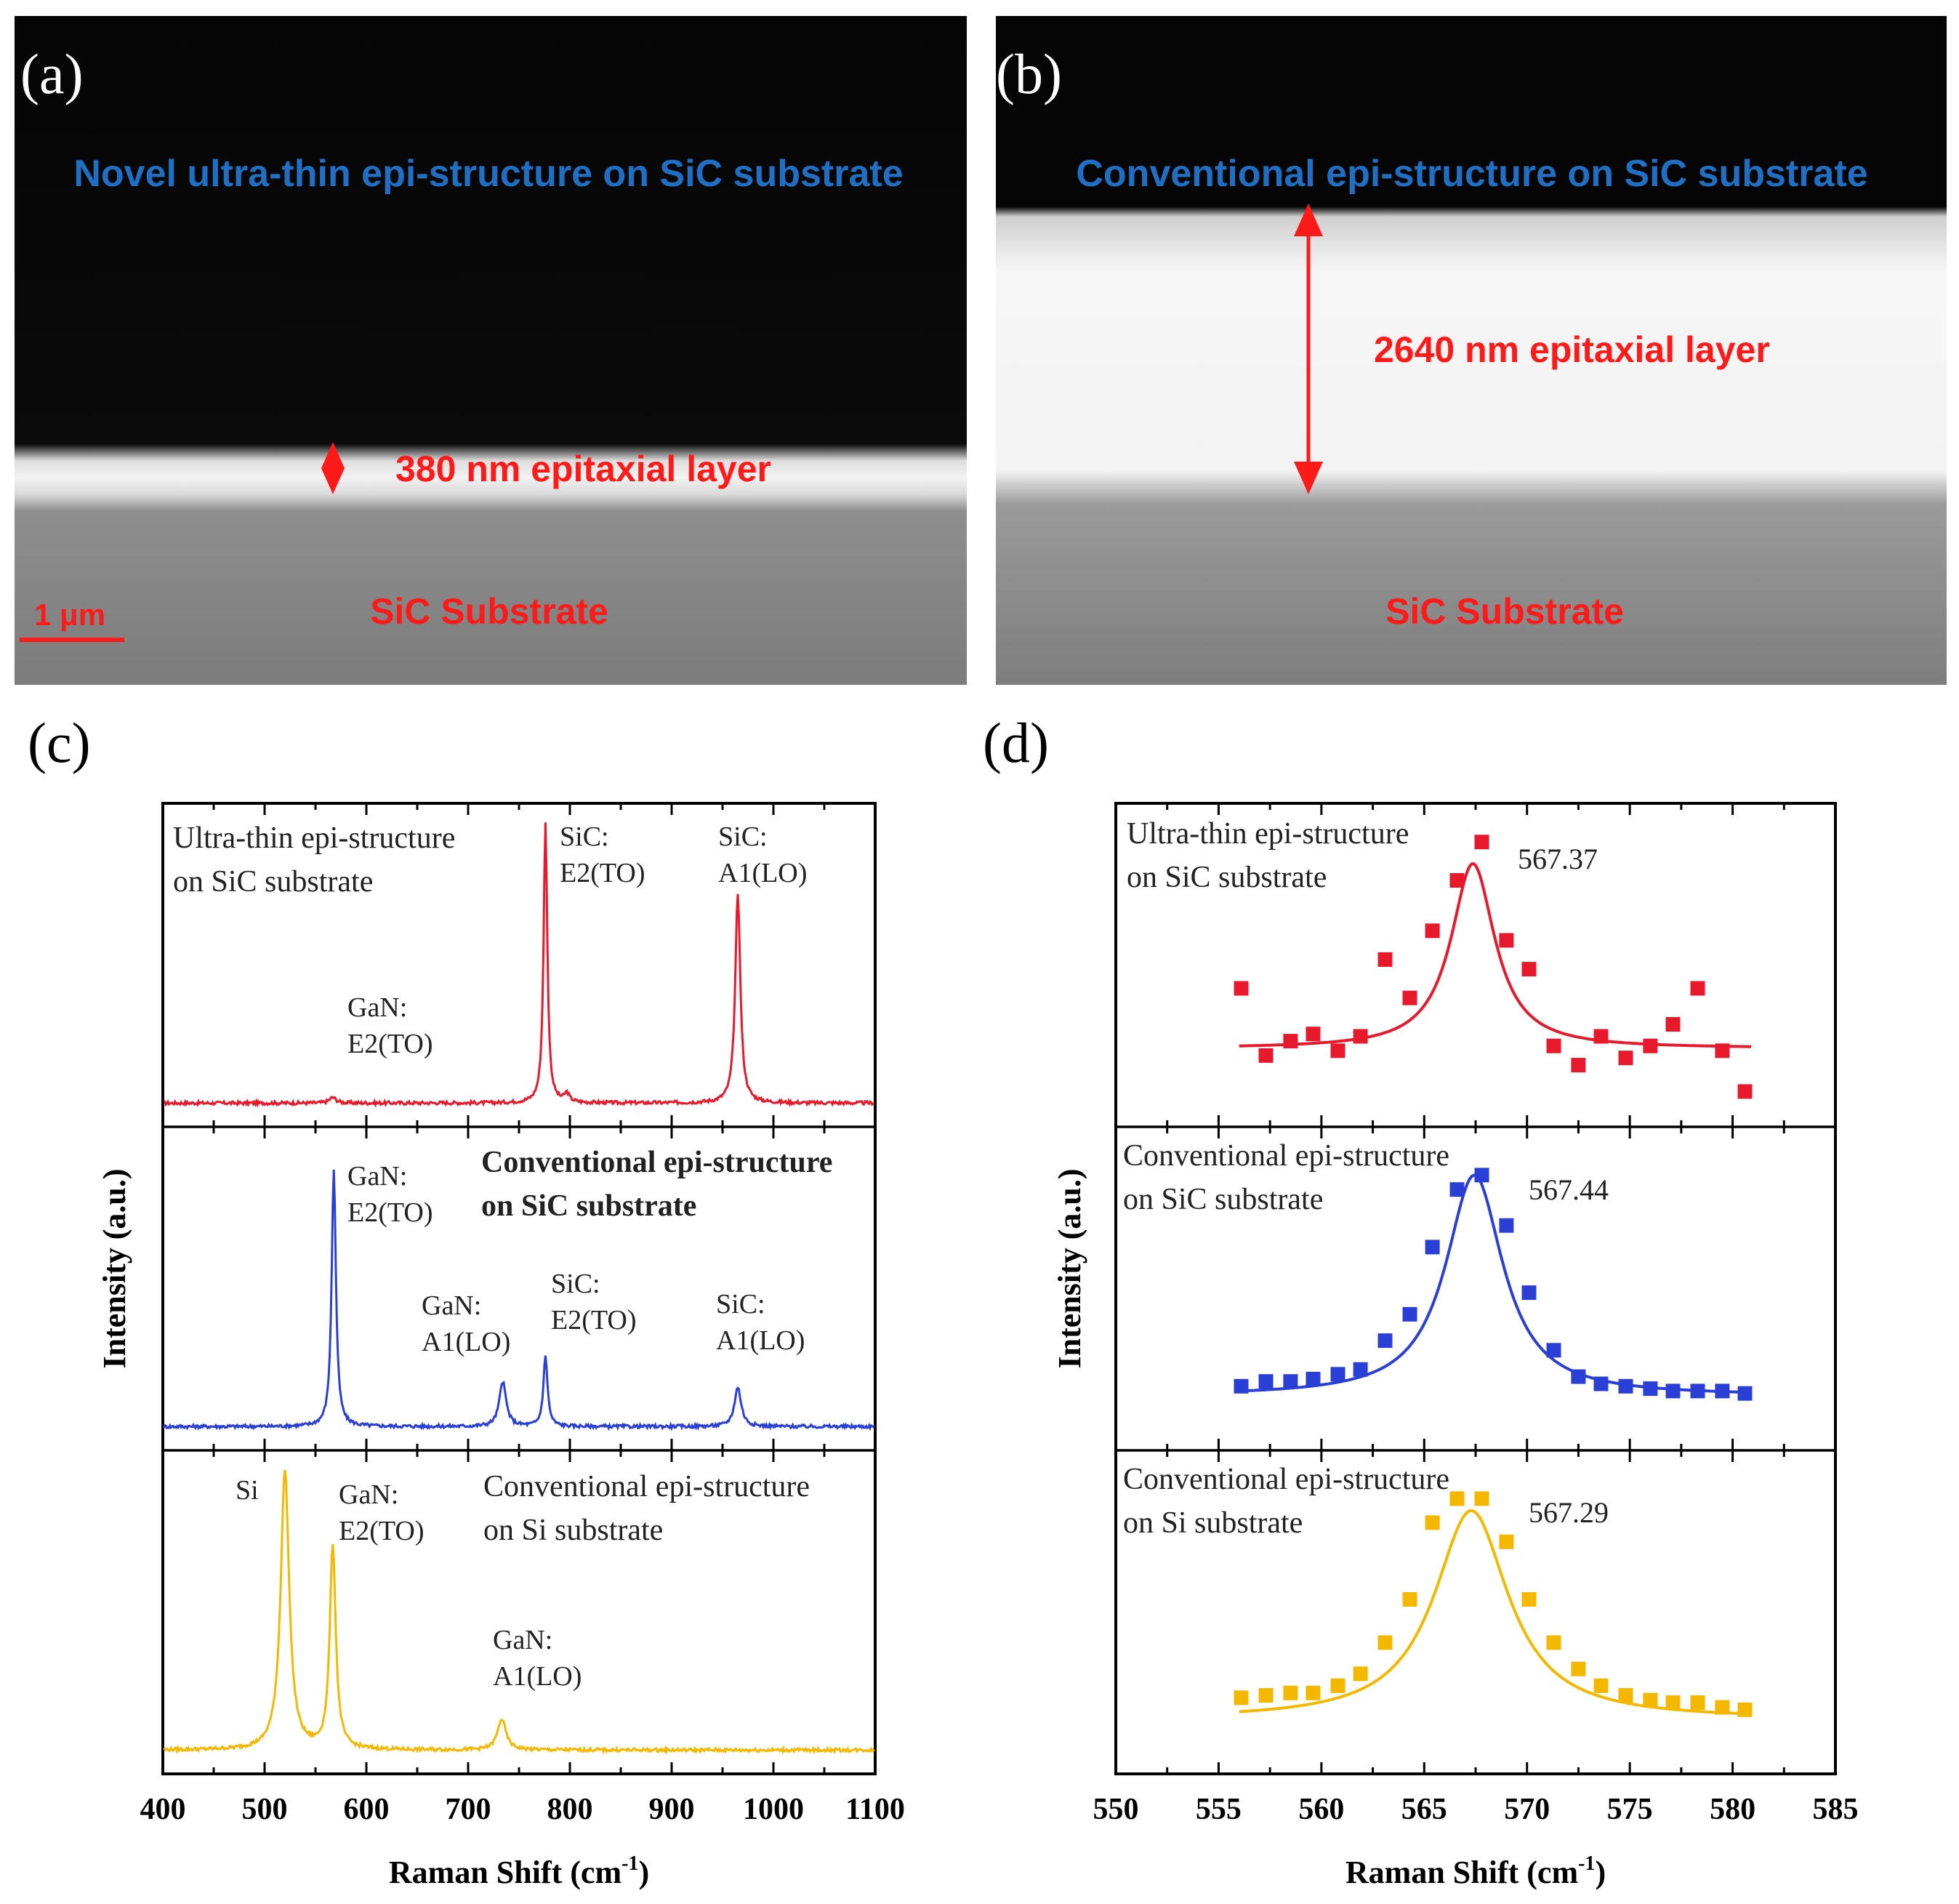 The width and height of the screenshot is (1959, 1904). What do you see at coordinates (1227, 877) in the screenshot?
I see `panel-d-sub1-name-line2: on SiC substrate` at bounding box center [1227, 877].